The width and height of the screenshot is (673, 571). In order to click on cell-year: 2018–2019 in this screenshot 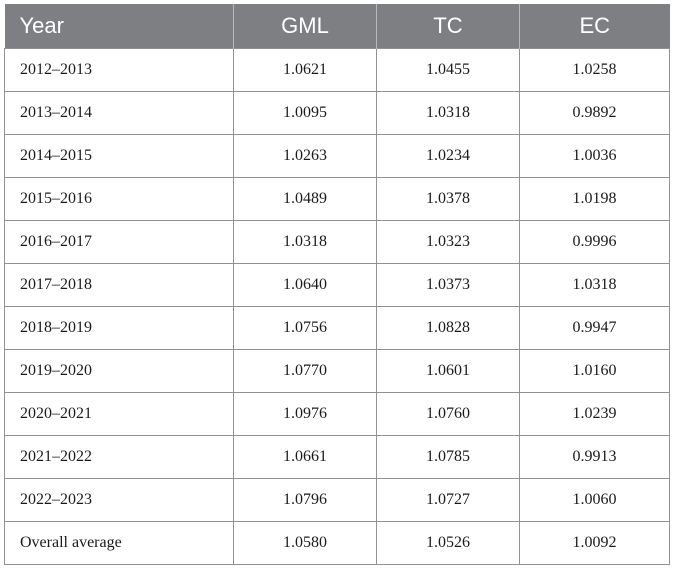, I will do `click(119, 328)`.